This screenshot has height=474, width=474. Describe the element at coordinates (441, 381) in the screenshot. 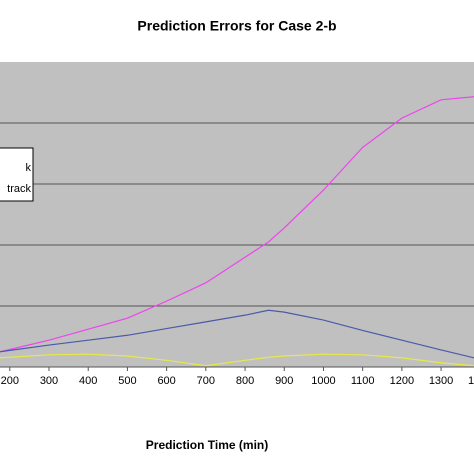

I see `x-tick-label: 1300` at that location.